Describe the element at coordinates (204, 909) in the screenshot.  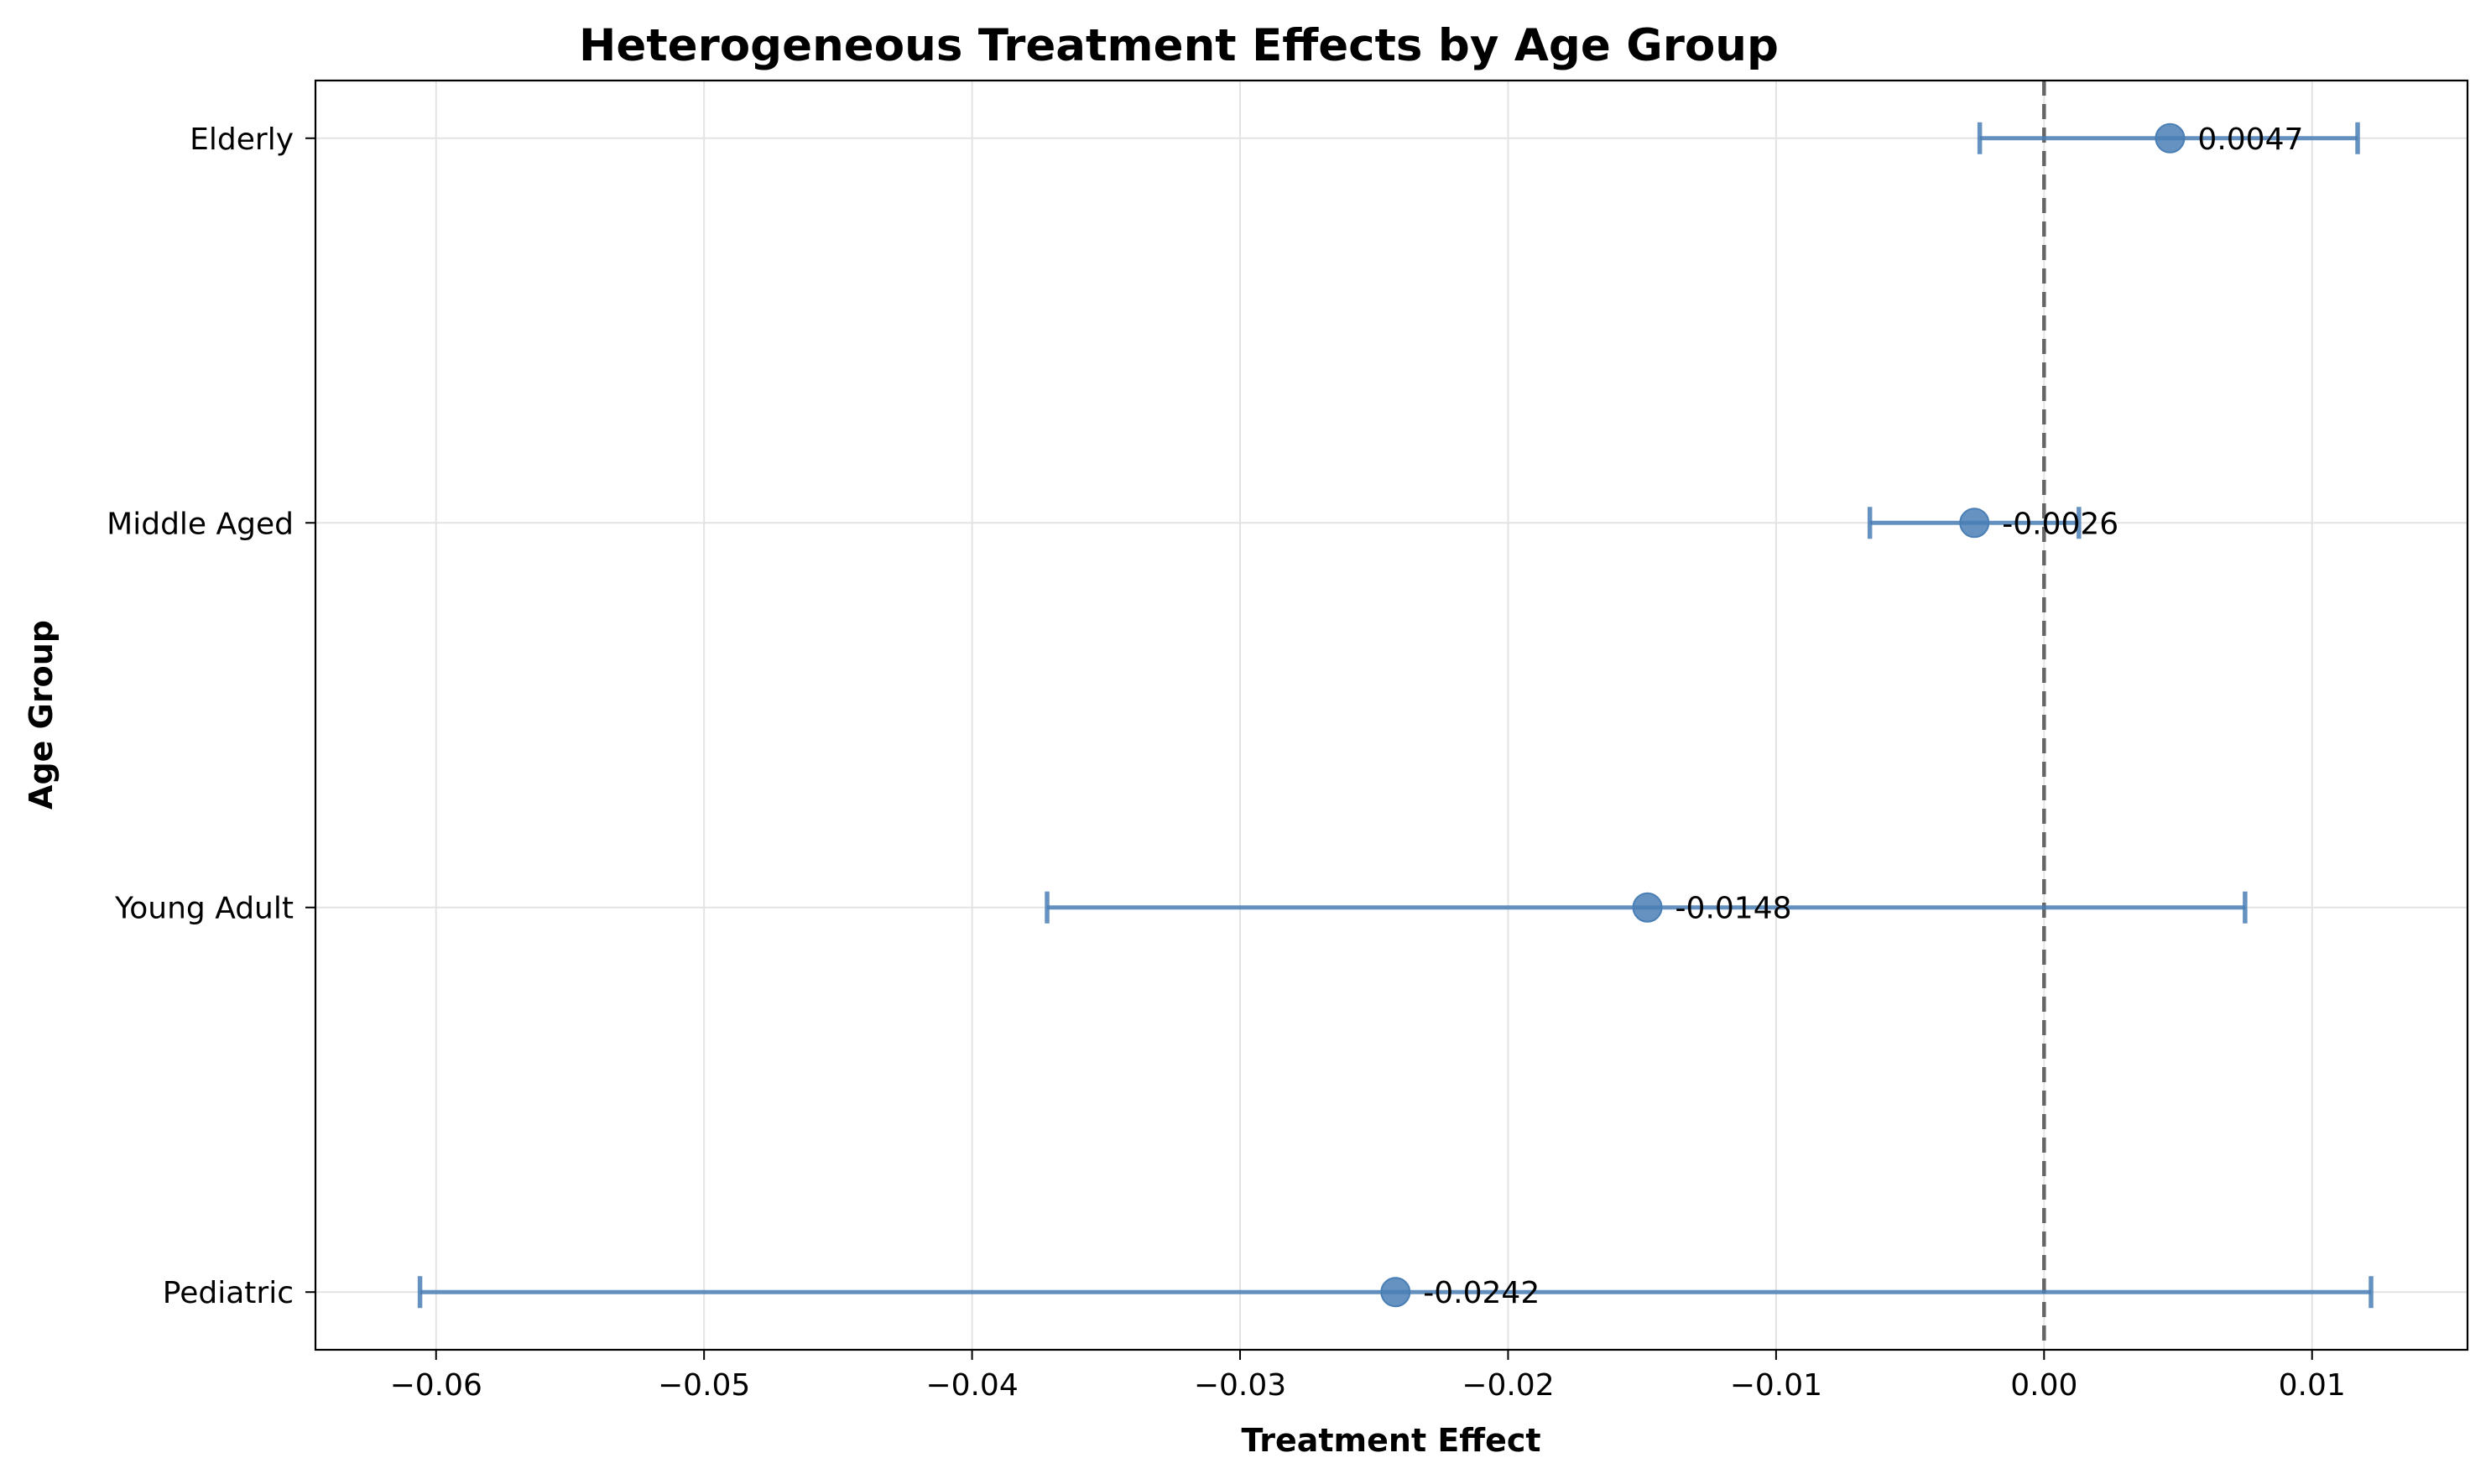
I see `y-tick-label: Young Adult` at that location.